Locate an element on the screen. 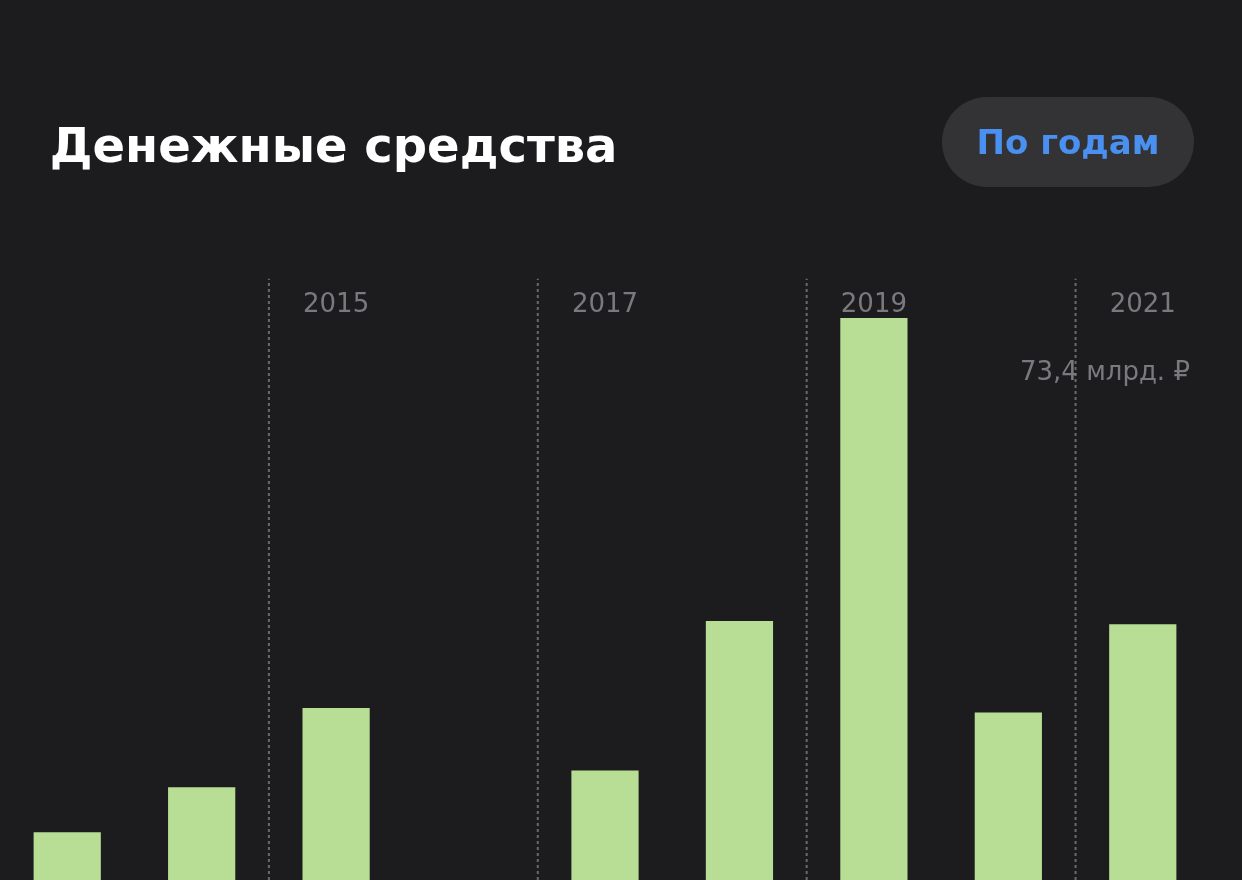  x-tick-label: 2015 is located at coordinates (336, 302).